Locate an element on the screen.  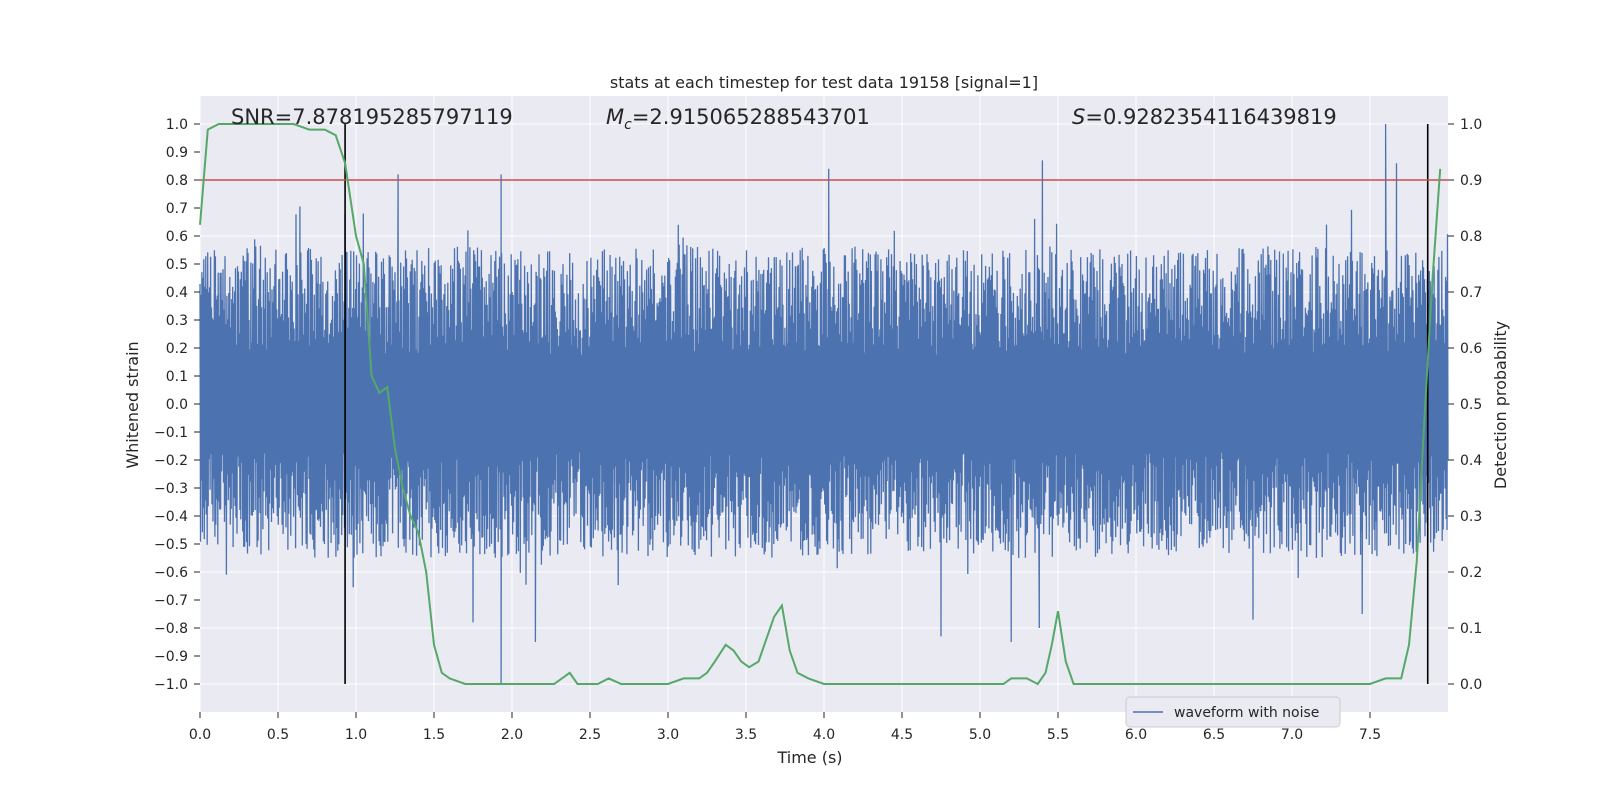
y-tick-label: 0.9 is located at coordinates (177, 153).